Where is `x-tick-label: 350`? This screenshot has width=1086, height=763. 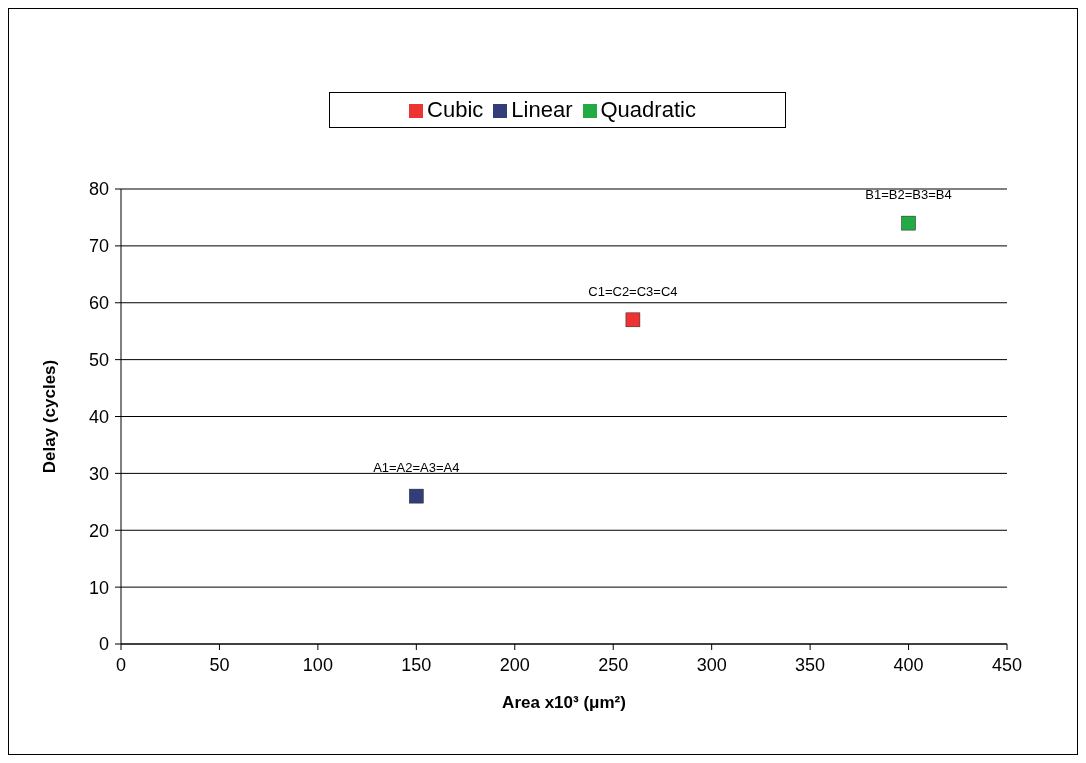
x-tick-label: 350 is located at coordinates (810, 664).